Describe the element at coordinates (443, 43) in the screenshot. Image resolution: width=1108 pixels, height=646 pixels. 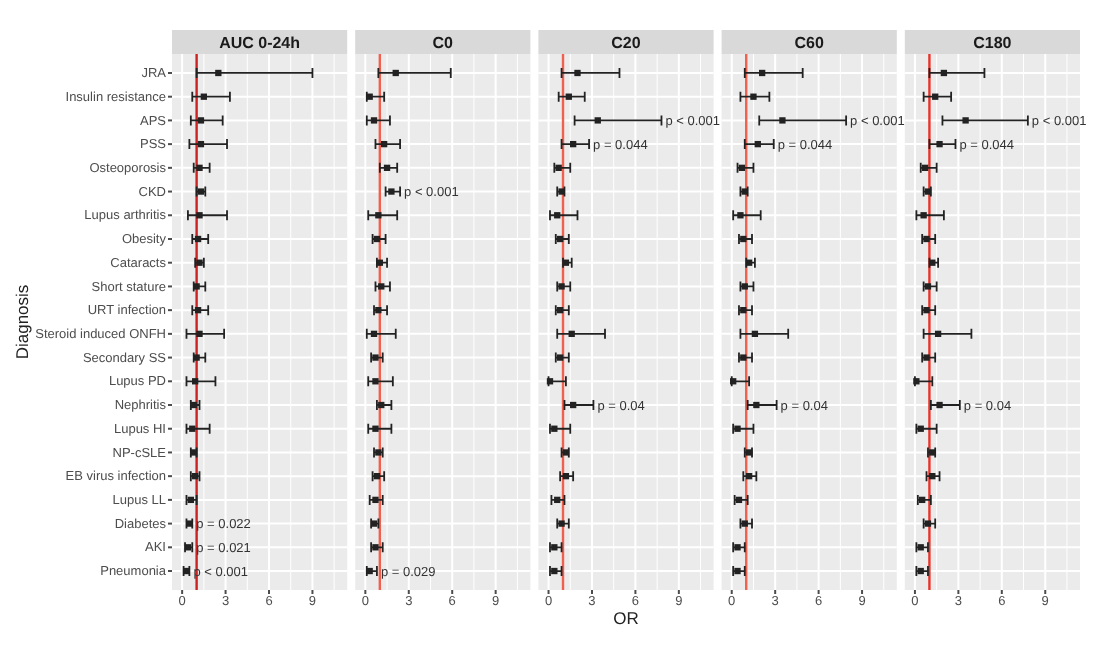
I see `chart-title: C0` at that location.